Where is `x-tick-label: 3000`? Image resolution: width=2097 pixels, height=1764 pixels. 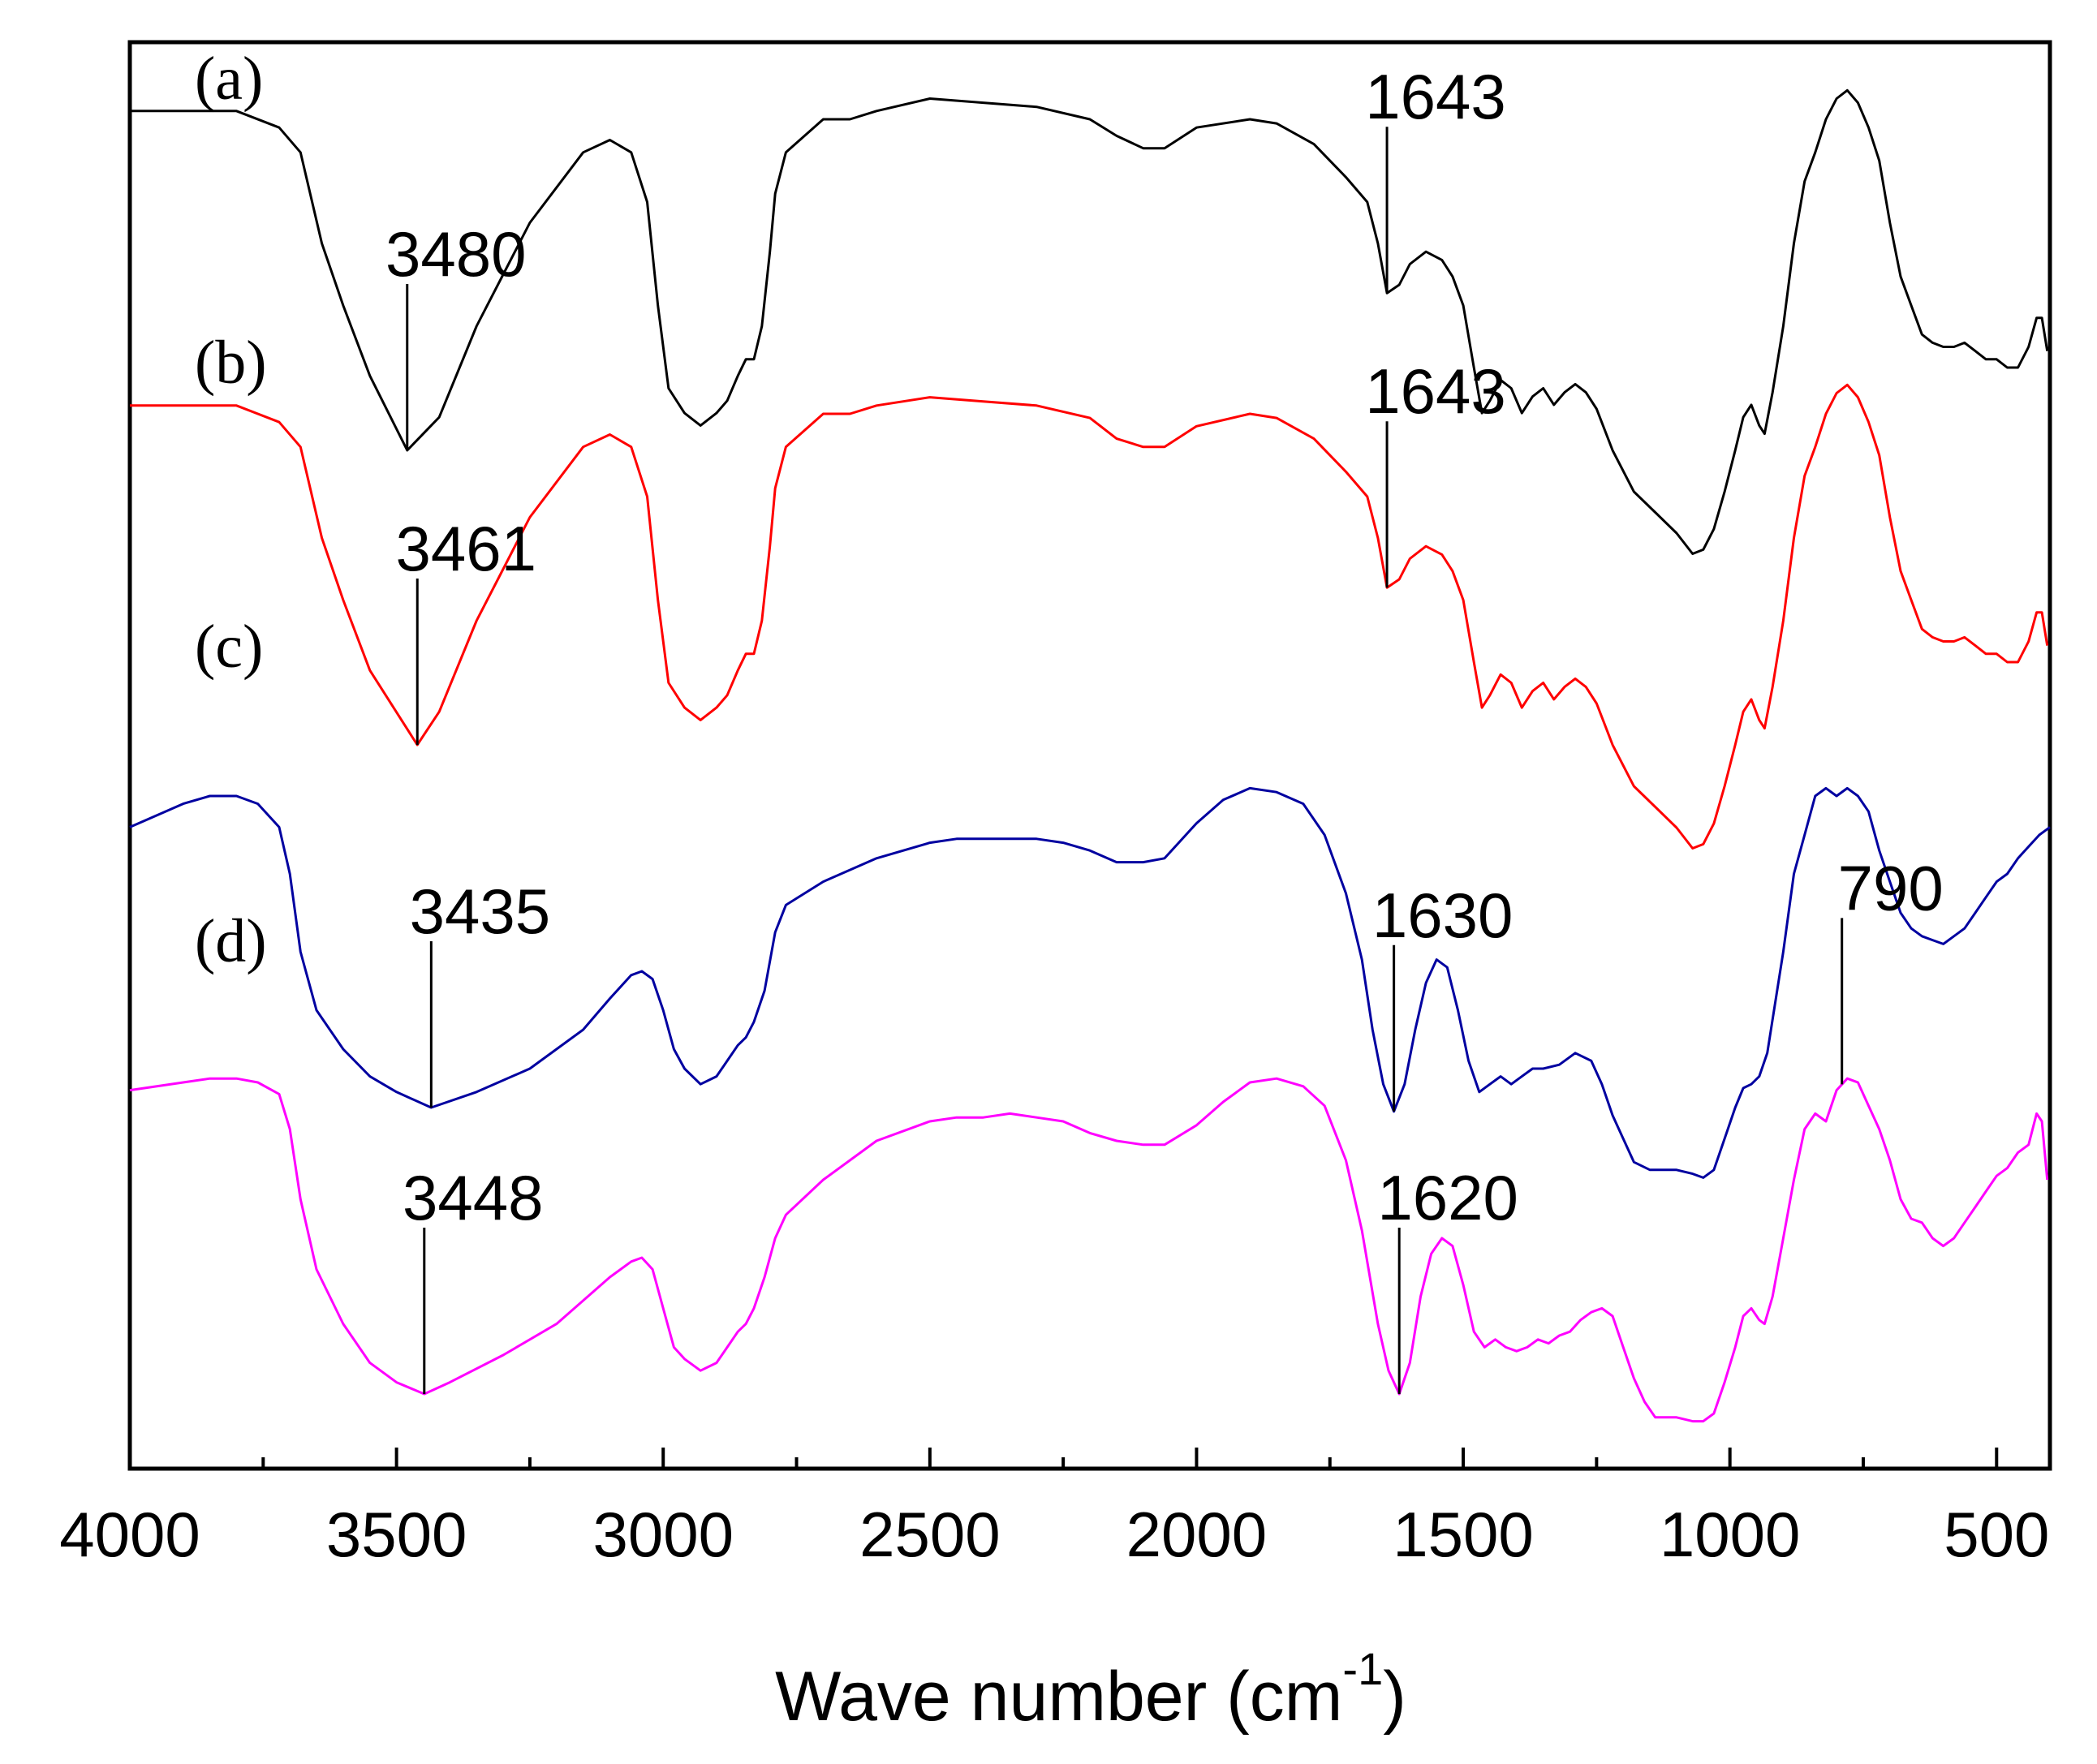
x-tick-label: 3000 is located at coordinates (663, 1534).